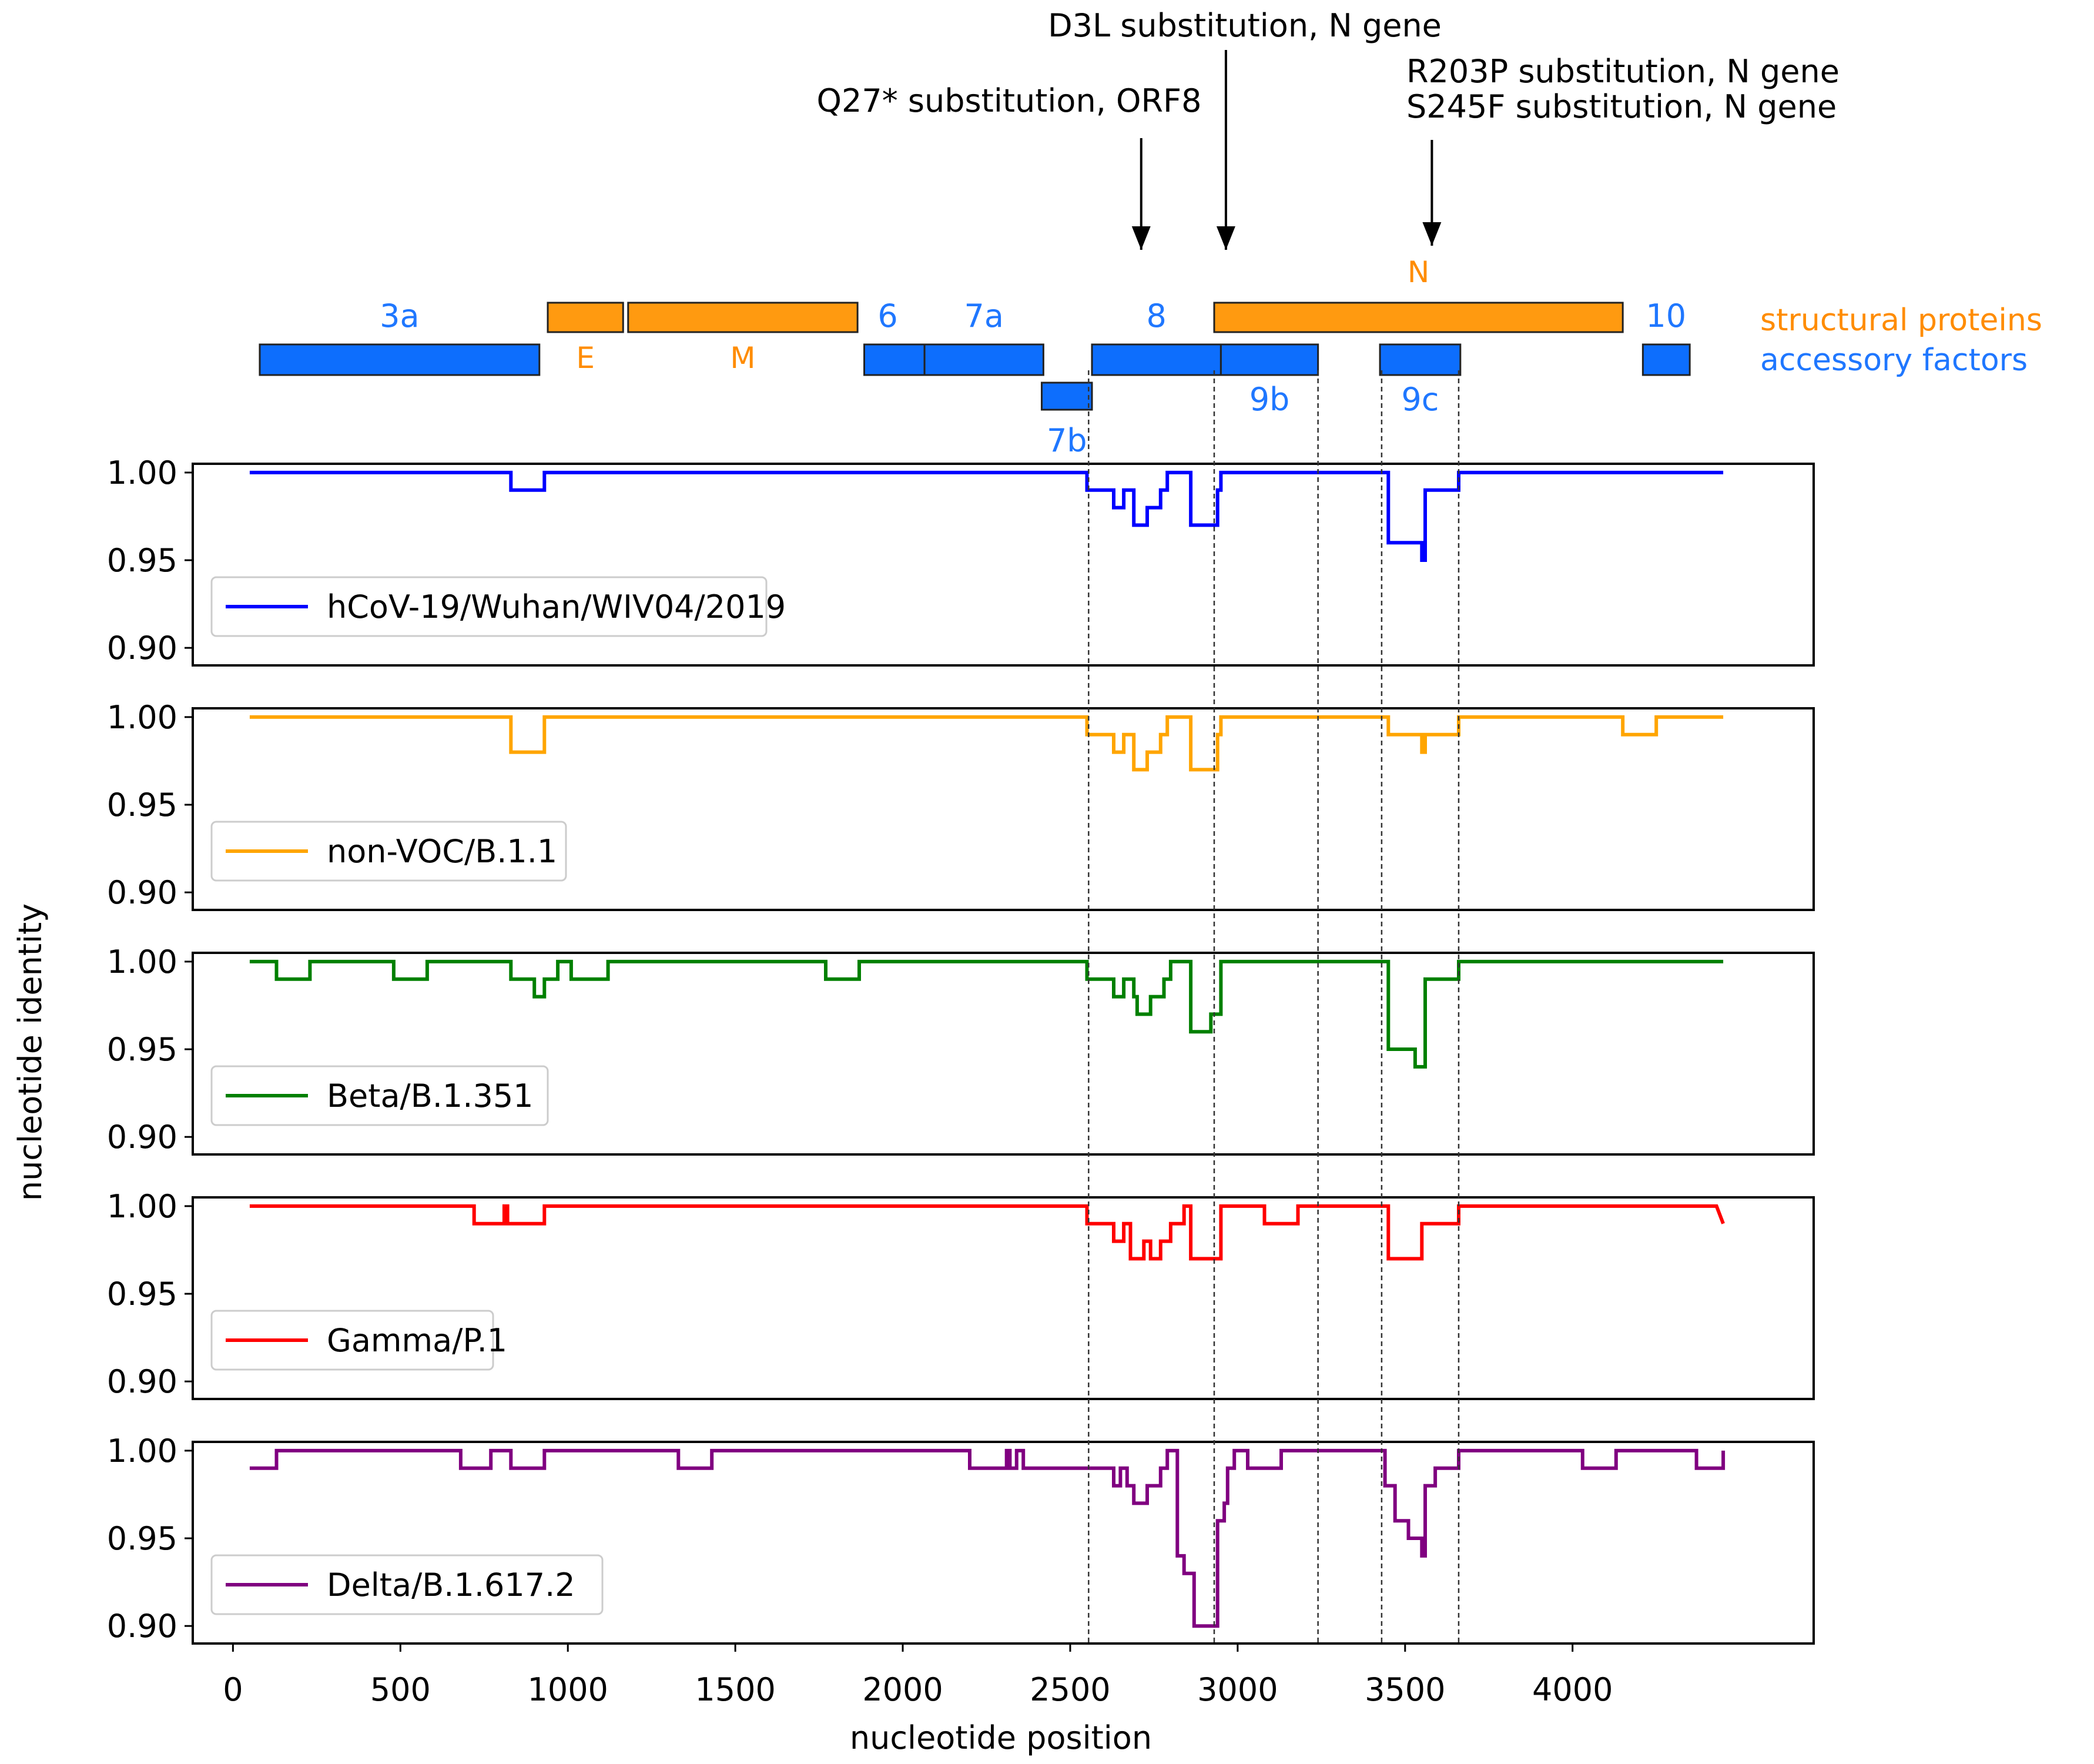 This screenshot has width=2094, height=1764. I want to click on structural-gene-label-e: E, so click(585, 358).